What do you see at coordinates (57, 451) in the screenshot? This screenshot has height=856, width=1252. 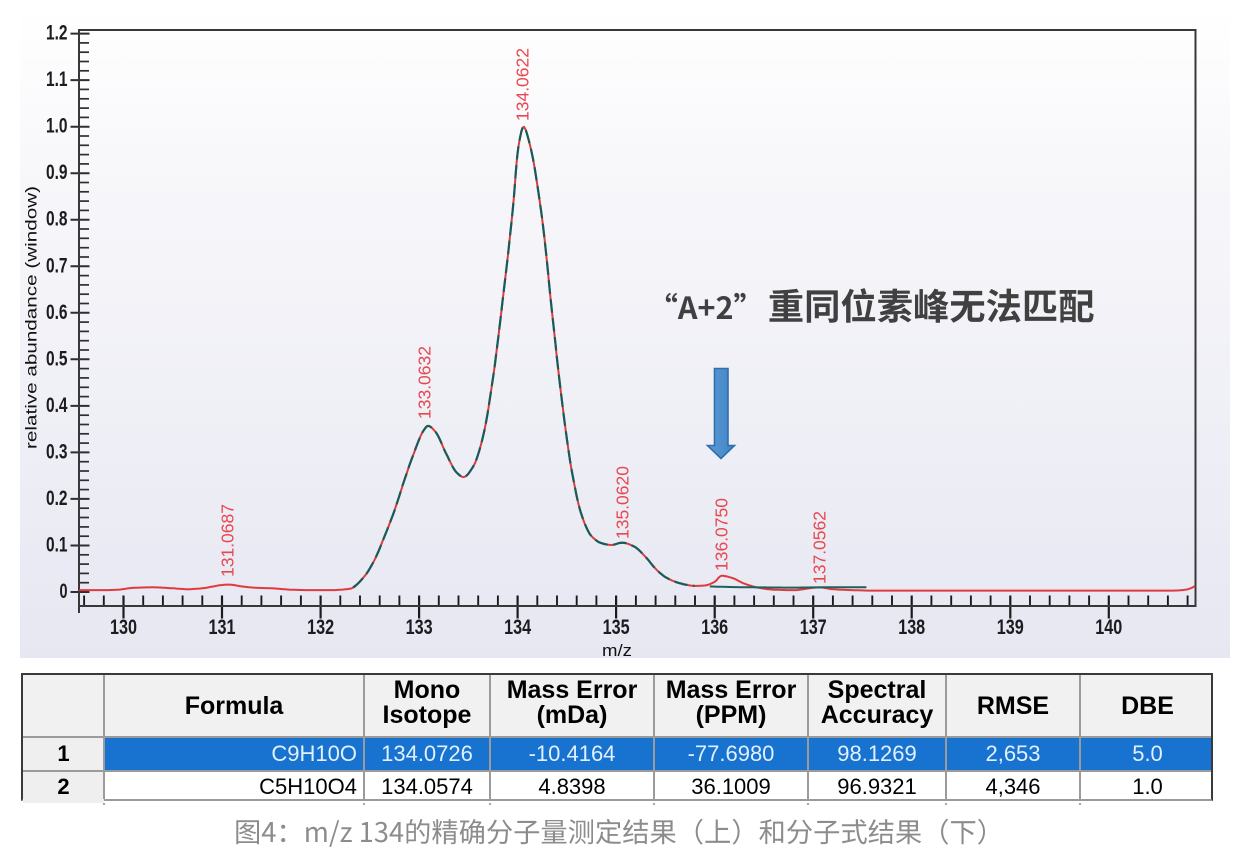 I see `svg-text: 0.3` at bounding box center [57, 451].